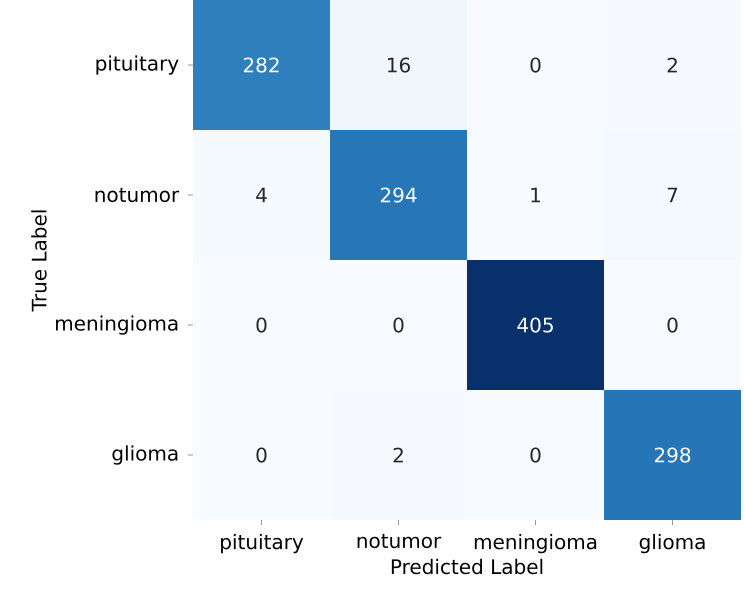 This screenshot has width=744, height=606. What do you see at coordinates (535, 325) in the screenshot?
I see `data-label: 405` at bounding box center [535, 325].